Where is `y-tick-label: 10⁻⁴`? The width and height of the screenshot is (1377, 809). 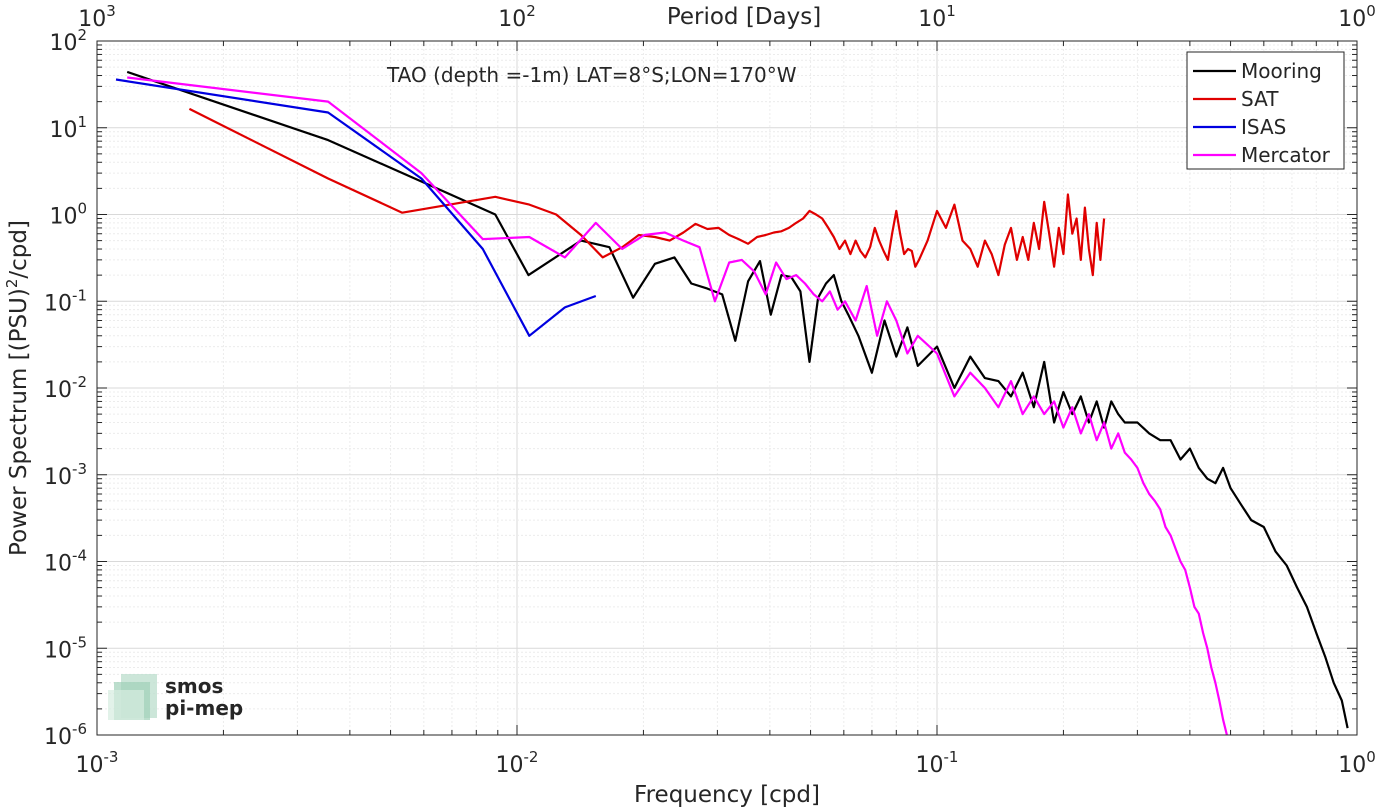 y-tick-label: 10⁻⁴ is located at coordinates (65, 562).